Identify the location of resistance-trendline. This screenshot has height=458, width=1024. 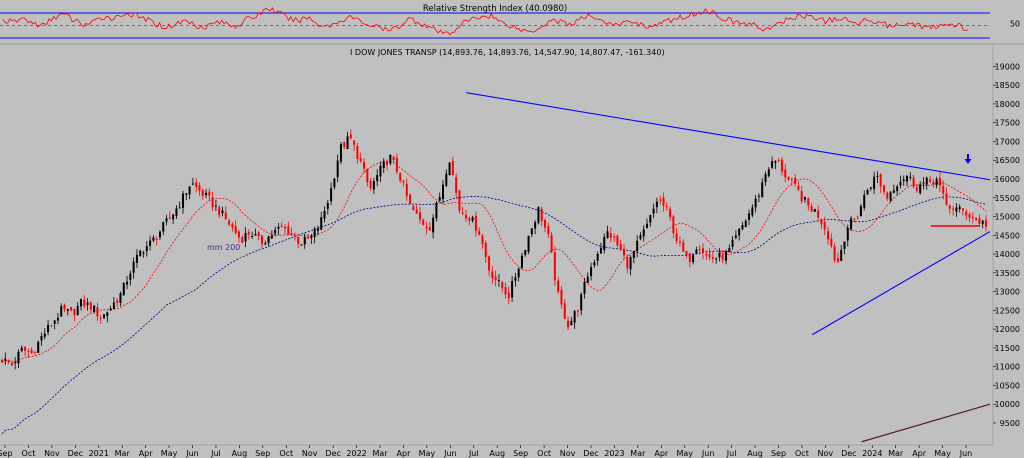
(728, 136).